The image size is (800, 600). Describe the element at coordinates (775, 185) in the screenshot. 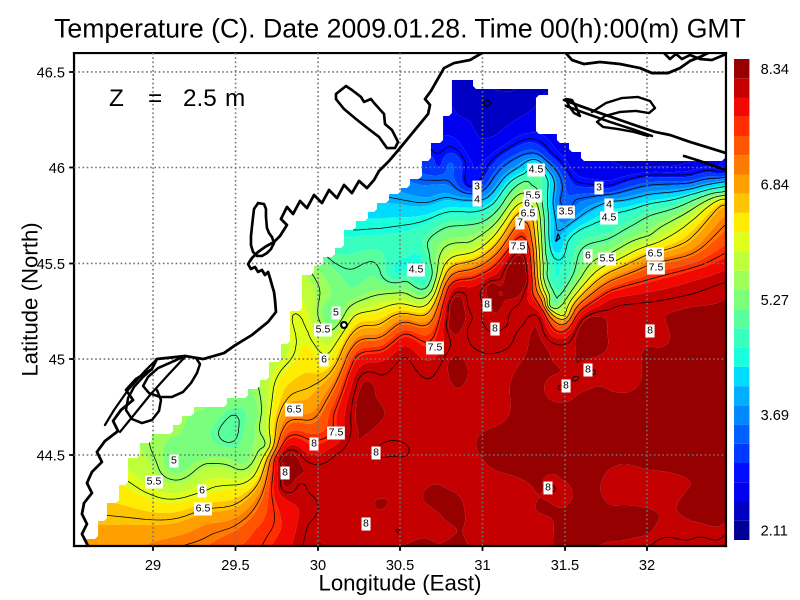

I see `svg-text: 6.84` at that location.